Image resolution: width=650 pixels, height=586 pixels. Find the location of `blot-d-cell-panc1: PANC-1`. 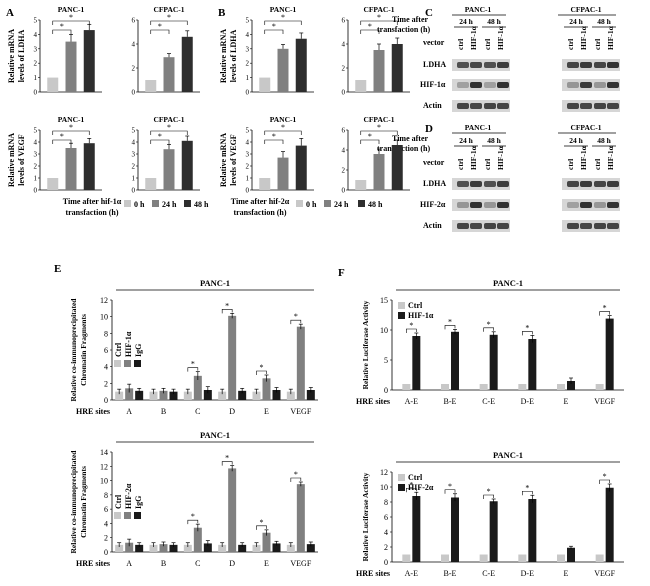

blot-d-cell-panc1: PANC-1 is located at coordinates (478, 127).